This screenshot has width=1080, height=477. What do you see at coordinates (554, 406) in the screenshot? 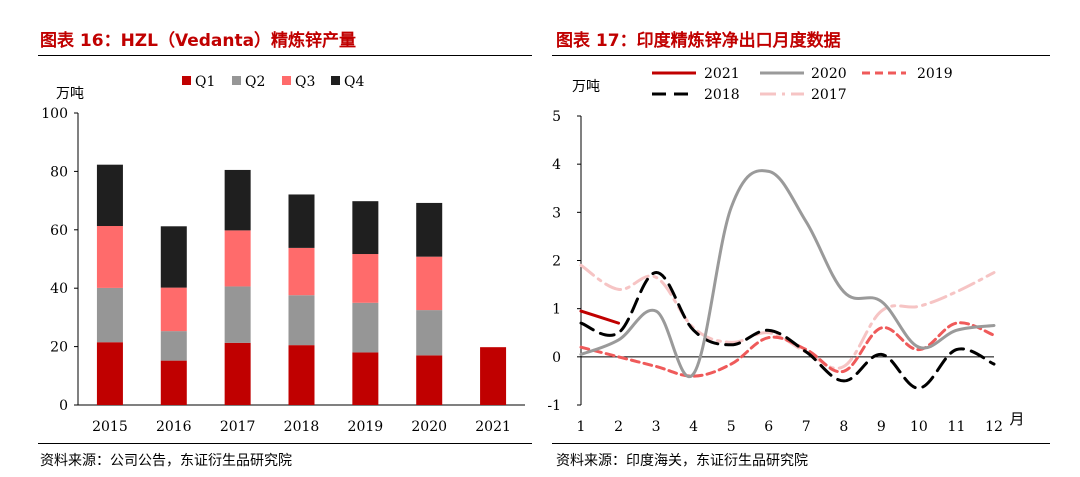
I see `line-y-tick-label: -1` at bounding box center [554, 406].